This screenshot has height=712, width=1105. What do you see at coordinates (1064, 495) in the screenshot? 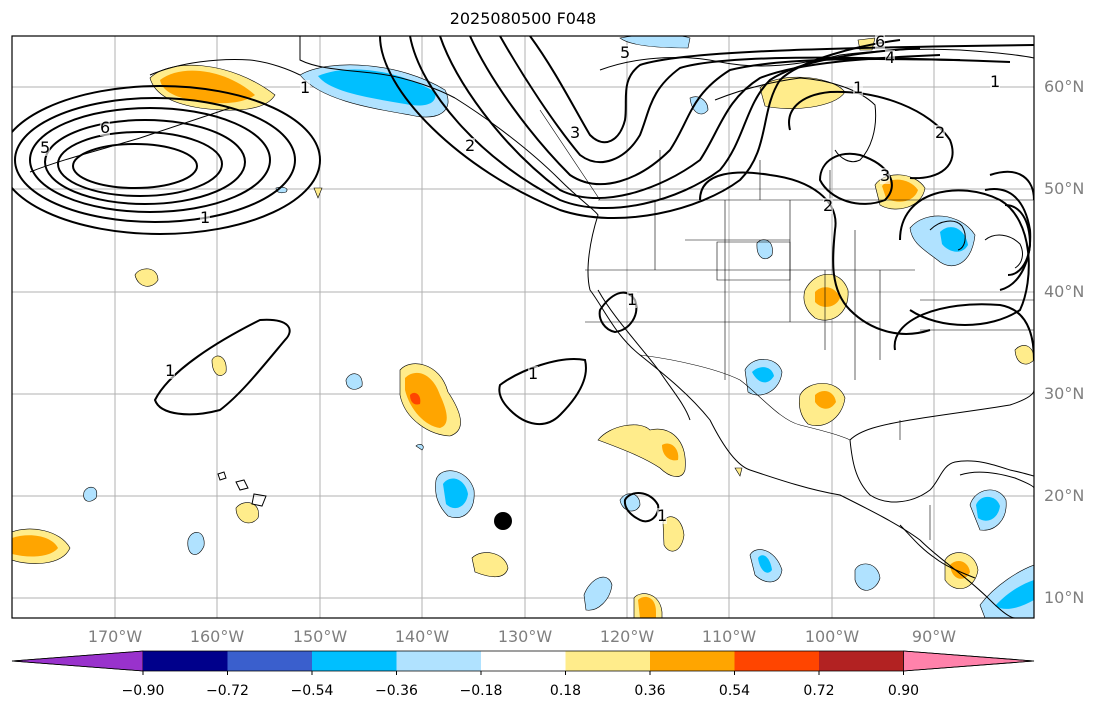
I see `latitude-label: 20°N` at bounding box center [1064, 495].